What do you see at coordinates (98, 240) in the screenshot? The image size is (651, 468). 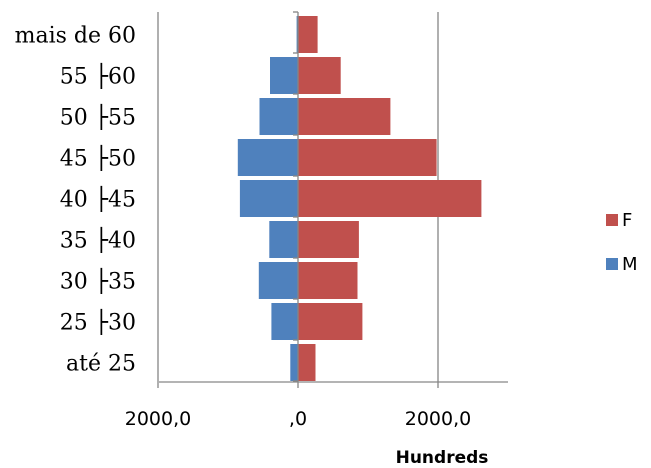 I see `category-label: 35 ├40` at bounding box center [98, 240].